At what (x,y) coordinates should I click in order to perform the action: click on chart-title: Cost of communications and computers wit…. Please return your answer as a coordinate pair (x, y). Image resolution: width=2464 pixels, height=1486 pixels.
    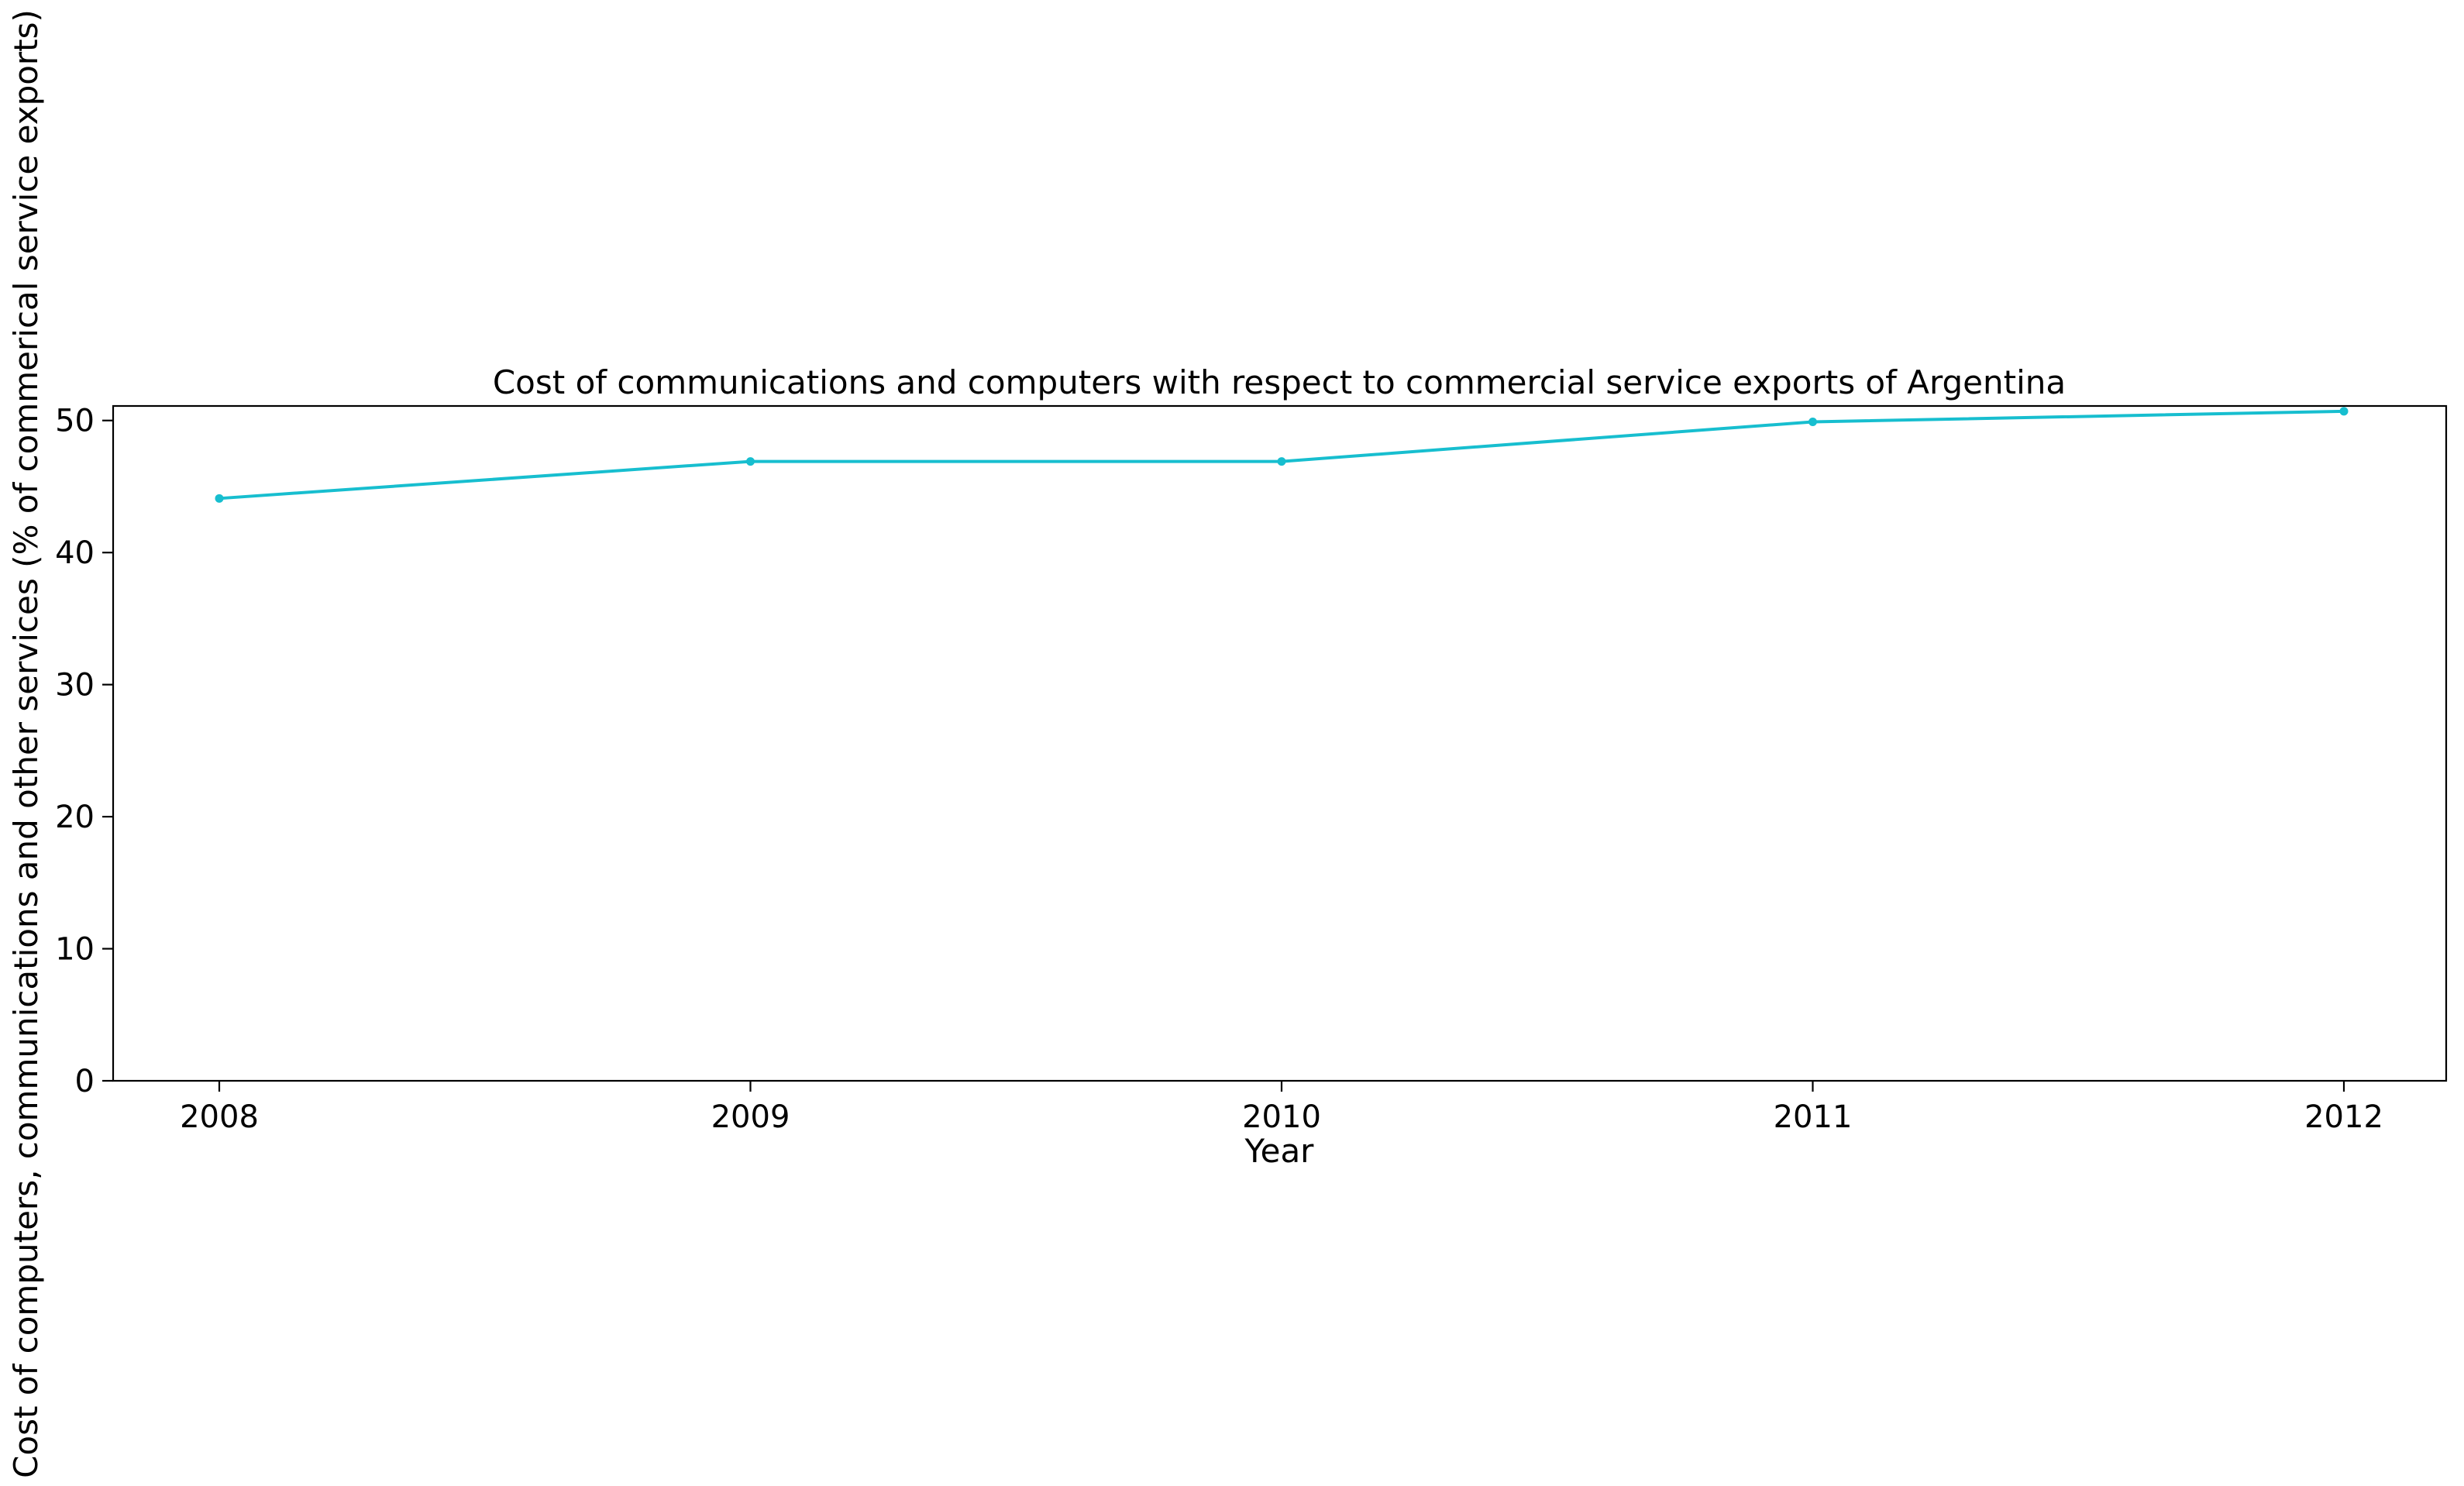
    Looking at the image, I should click on (1279, 382).